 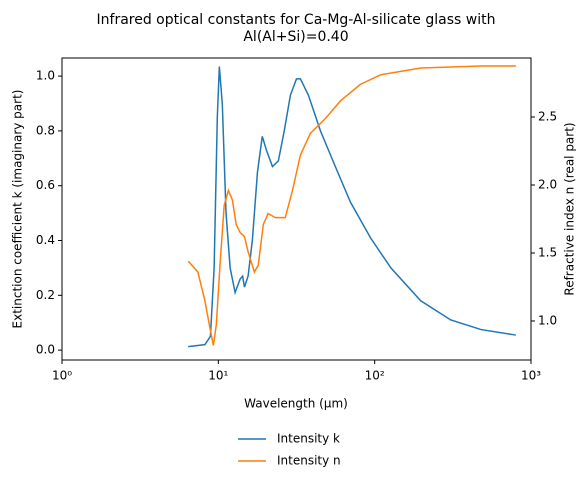 What do you see at coordinates (375, 376) in the screenshot?
I see `x-tick-label: 10²` at bounding box center [375, 376].